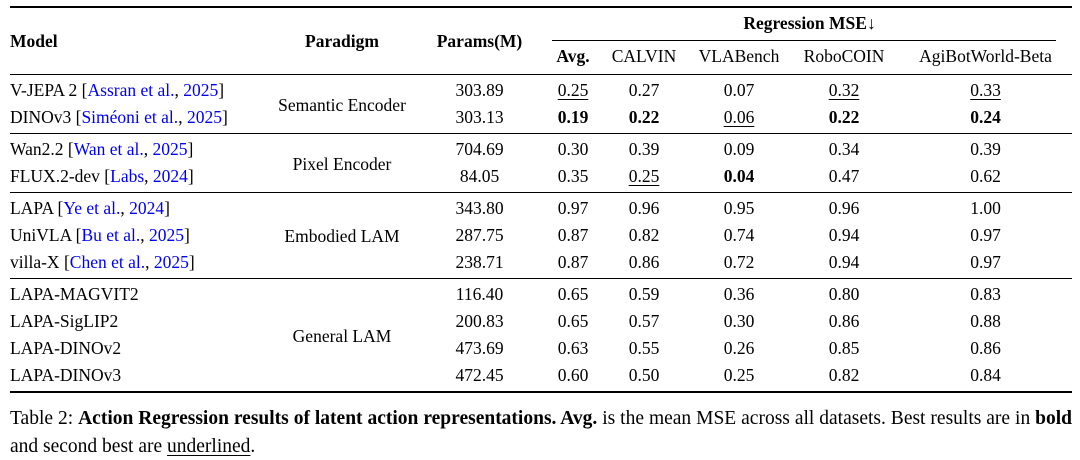 Image resolution: width=1080 pixels, height=460 pixels. I want to click on mse-value: 1.00, so click(985, 208).